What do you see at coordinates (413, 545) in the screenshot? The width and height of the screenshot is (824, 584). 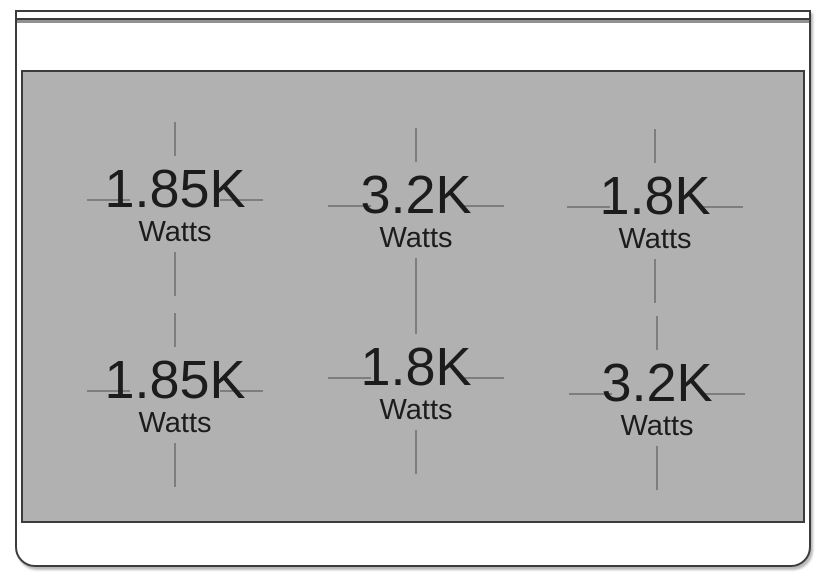 I see `front-panel-area` at bounding box center [413, 545].